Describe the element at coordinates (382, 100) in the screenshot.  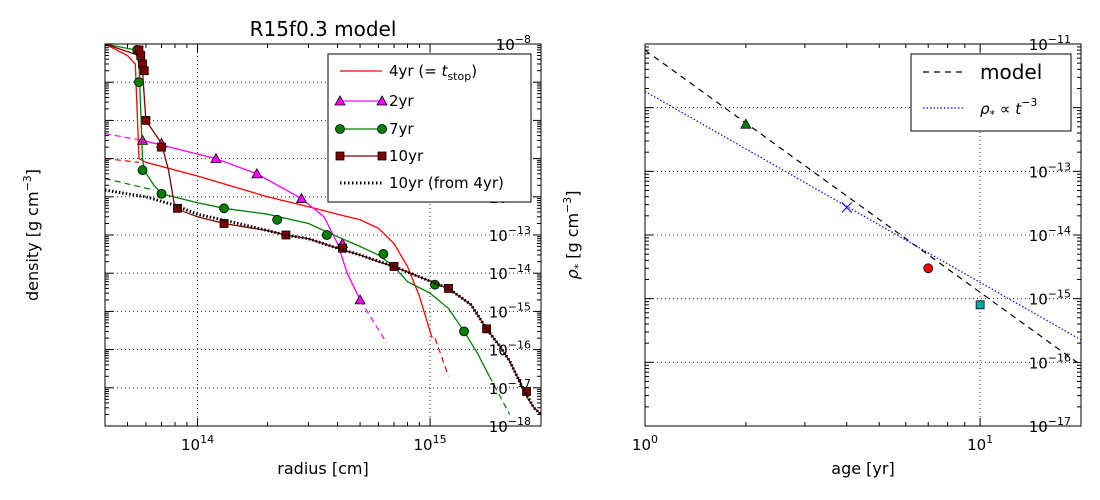
I see `legend-2yr-marker-right` at that location.